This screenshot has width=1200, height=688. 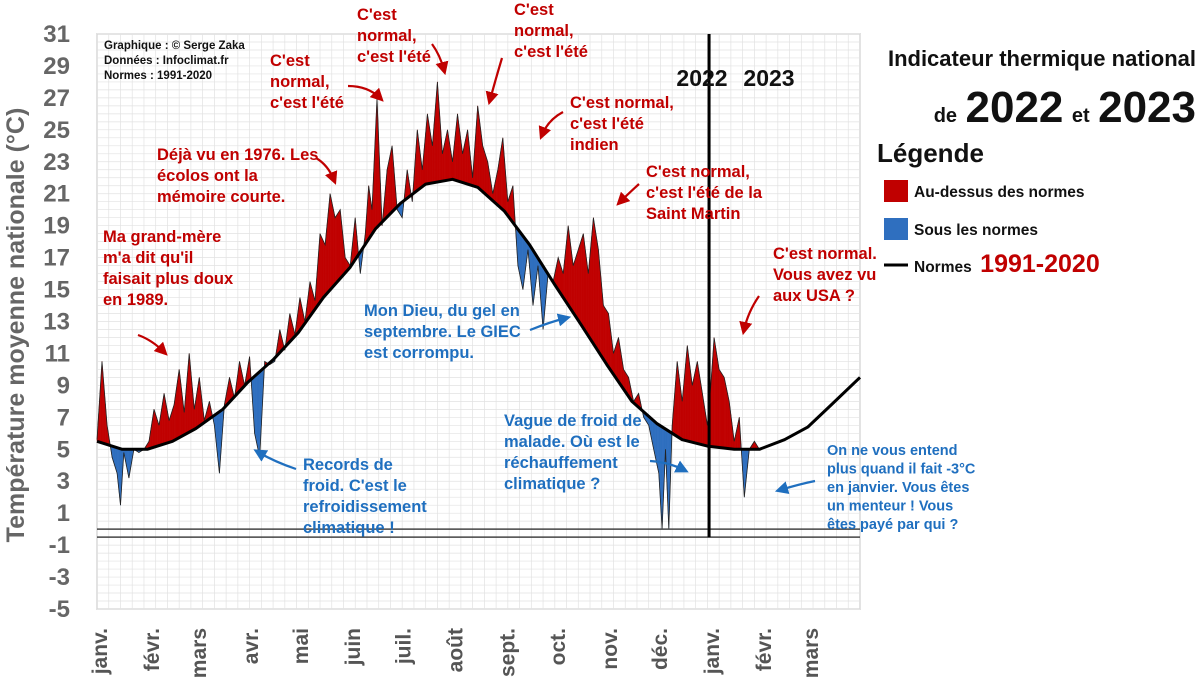 I want to click on annotation-line: plus quand il fait -3°C, so click(x=901, y=470).